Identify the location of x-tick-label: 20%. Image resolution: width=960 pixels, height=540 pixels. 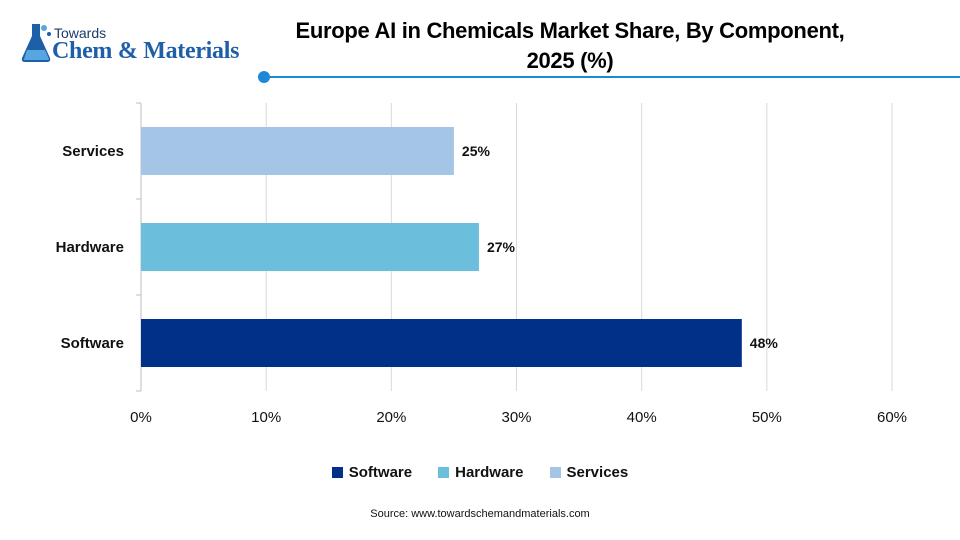
(391, 417).